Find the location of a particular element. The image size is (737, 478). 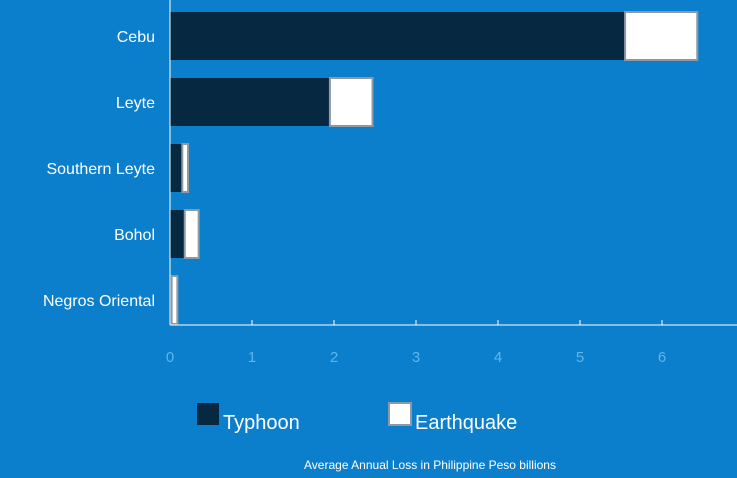

legend-label-earthquake: Earthquake is located at coordinates (466, 423).